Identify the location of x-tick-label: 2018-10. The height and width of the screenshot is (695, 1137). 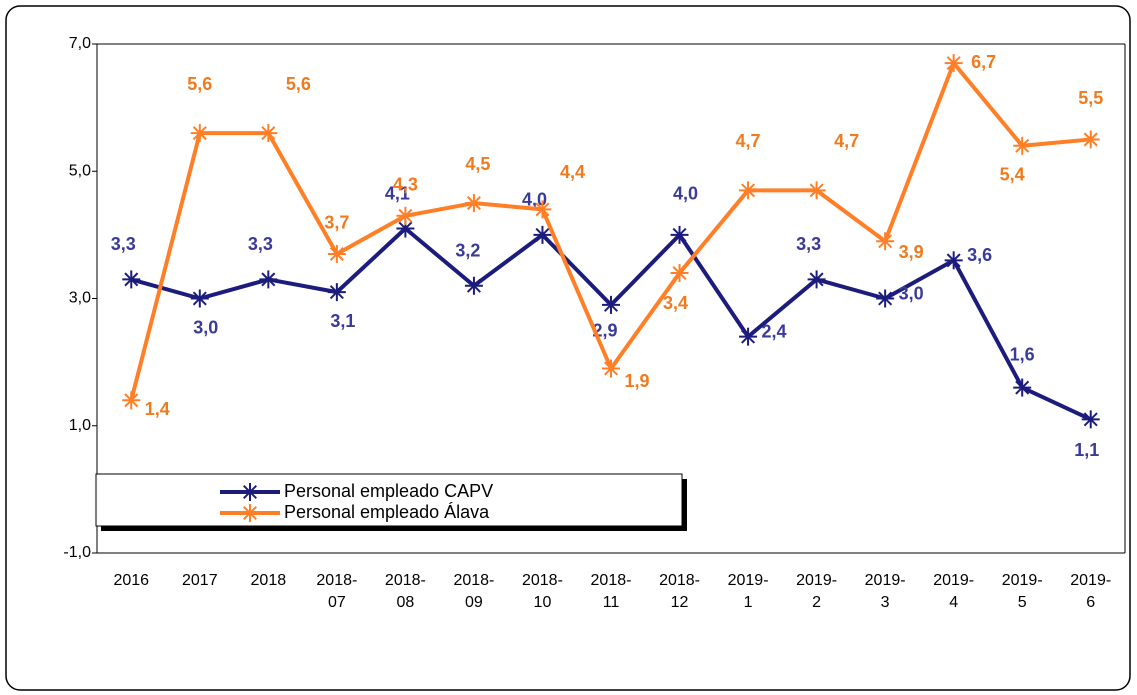
(542, 591).